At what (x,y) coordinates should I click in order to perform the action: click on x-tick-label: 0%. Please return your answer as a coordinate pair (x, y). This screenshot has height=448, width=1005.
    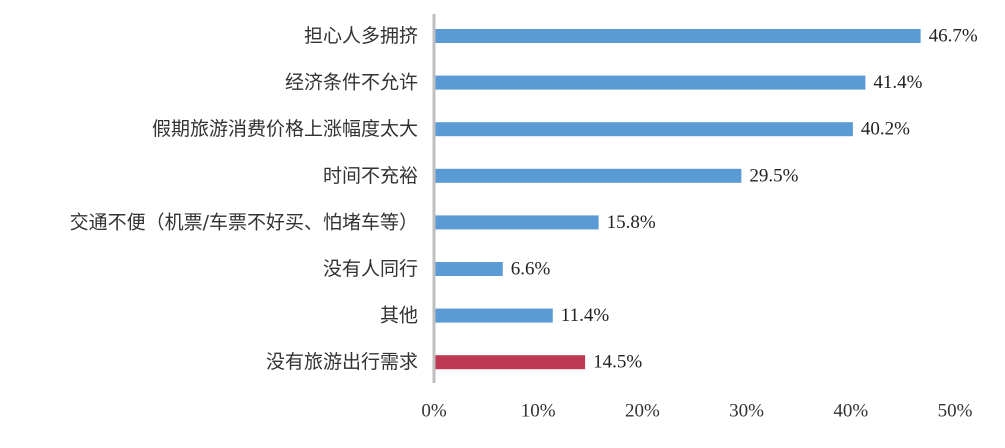
    Looking at the image, I should click on (434, 411).